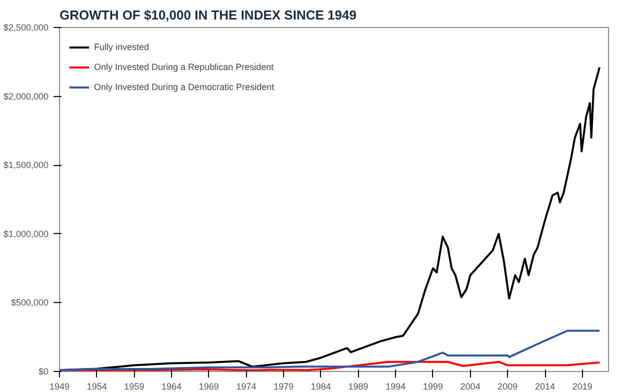 The height and width of the screenshot is (392, 623). What do you see at coordinates (59, 387) in the screenshot?
I see `x-tick-label: 1949` at bounding box center [59, 387].